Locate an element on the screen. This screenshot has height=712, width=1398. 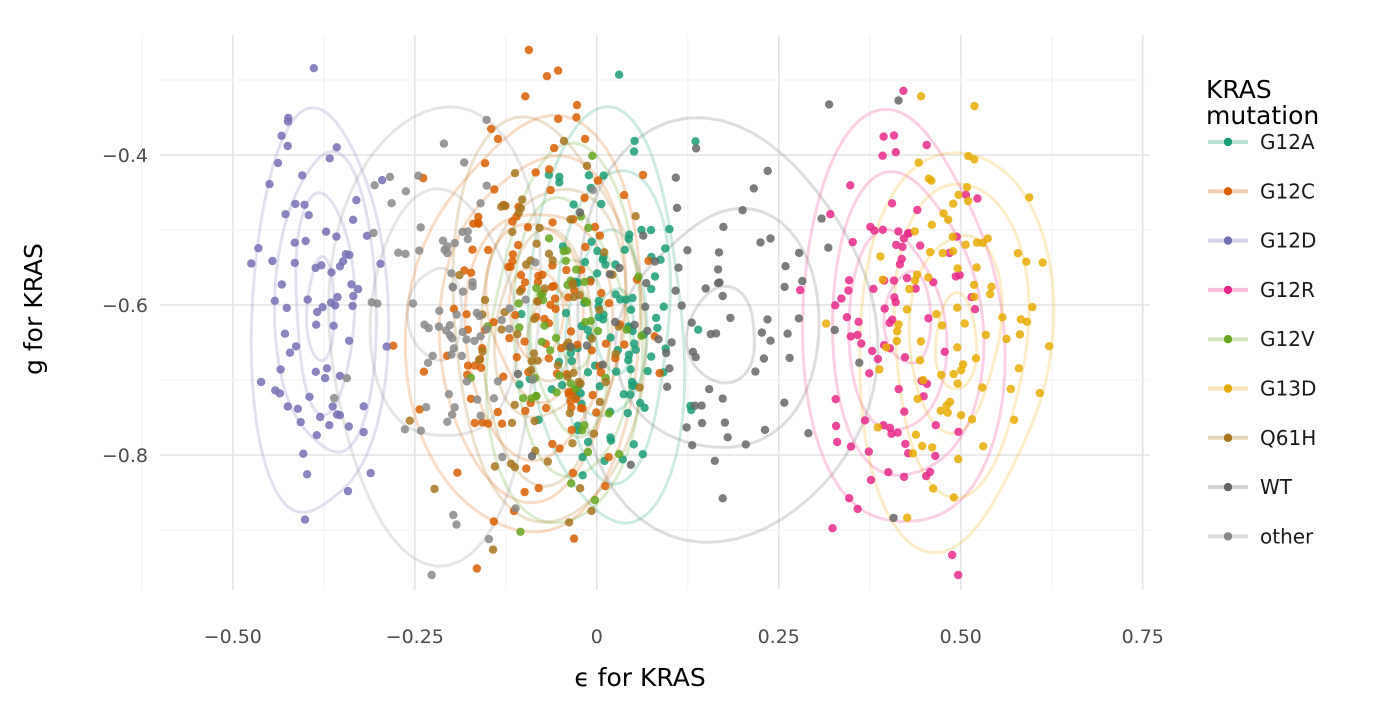
x-axis-title: ϵ for KRAS is located at coordinates (639, 677).